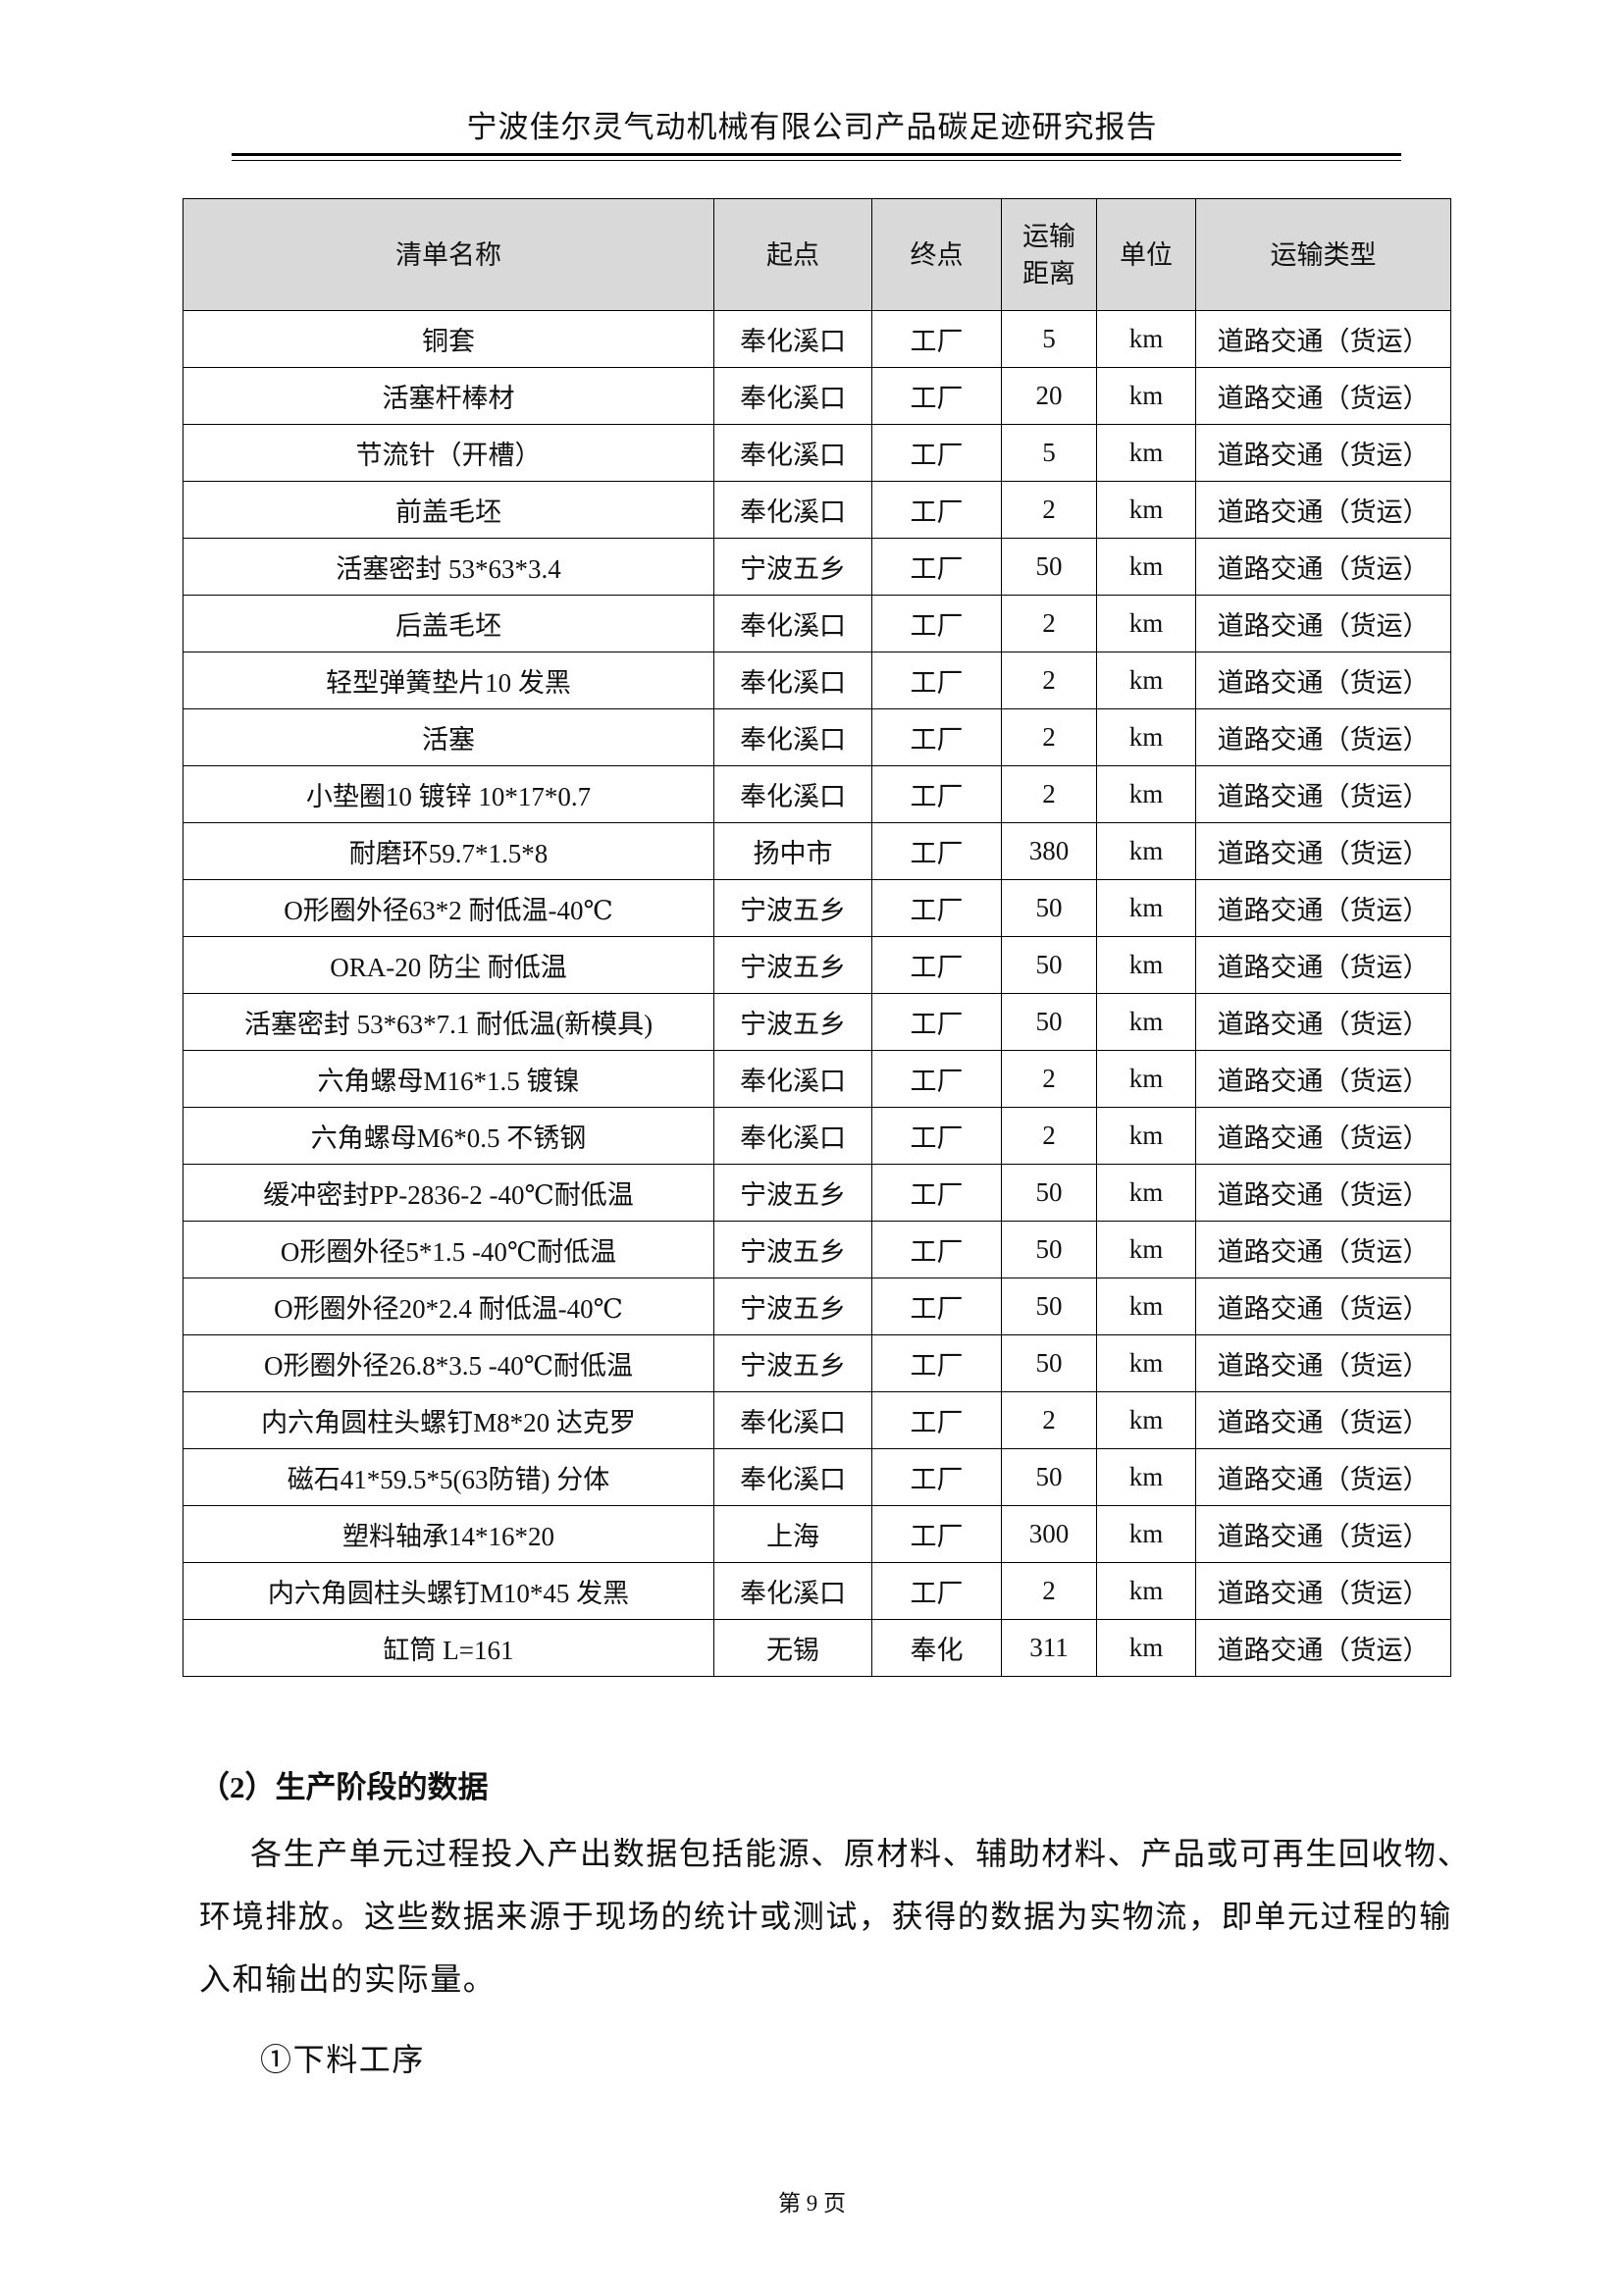  I want to click on cell-item-name: 铜套, so click(448, 339).